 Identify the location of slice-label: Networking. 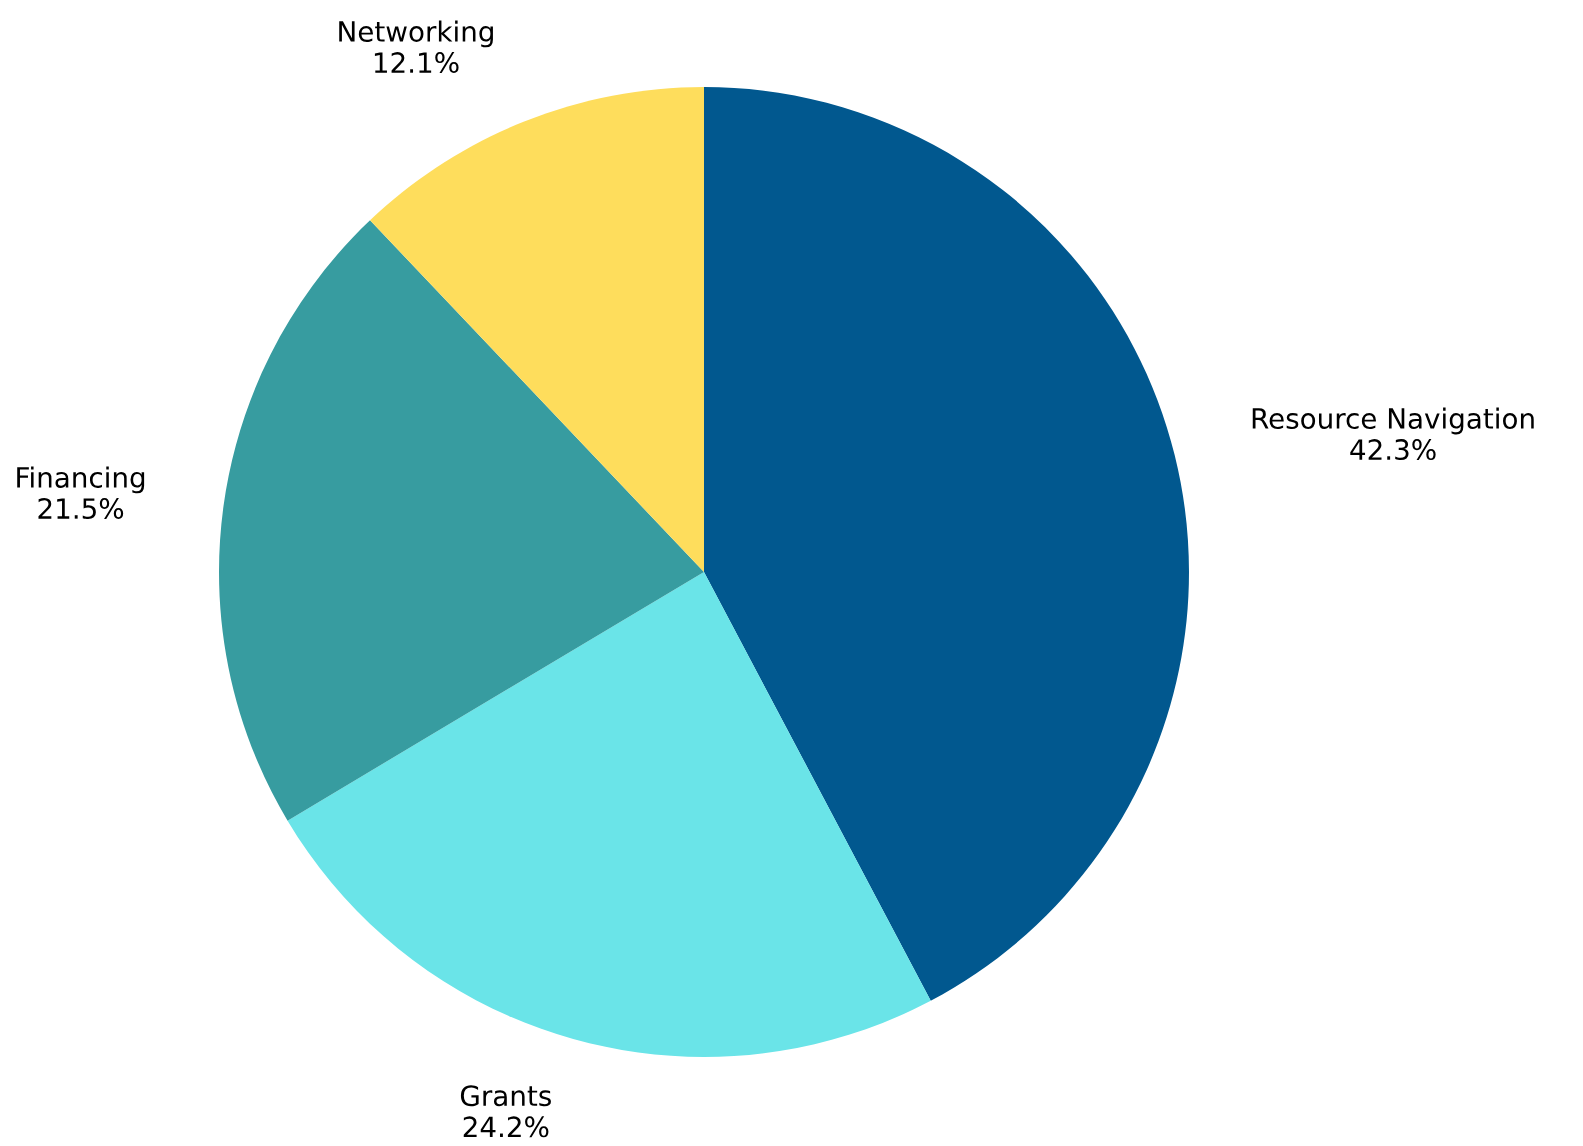
(416, 34).